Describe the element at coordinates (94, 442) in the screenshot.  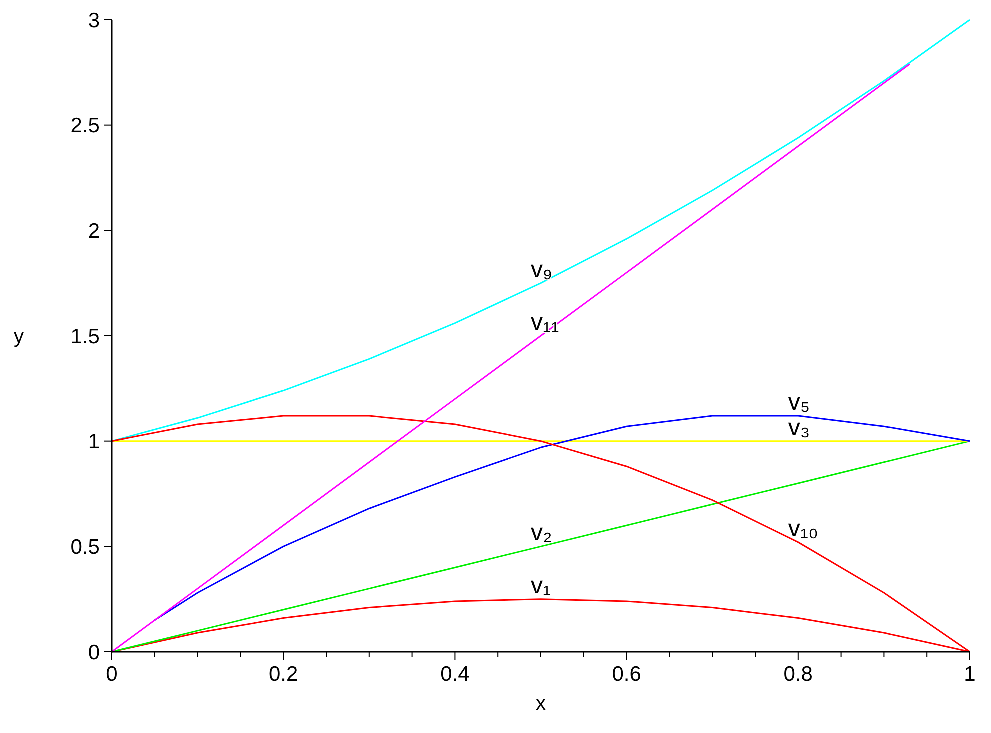
I see `y-tick-label: 1` at that location.